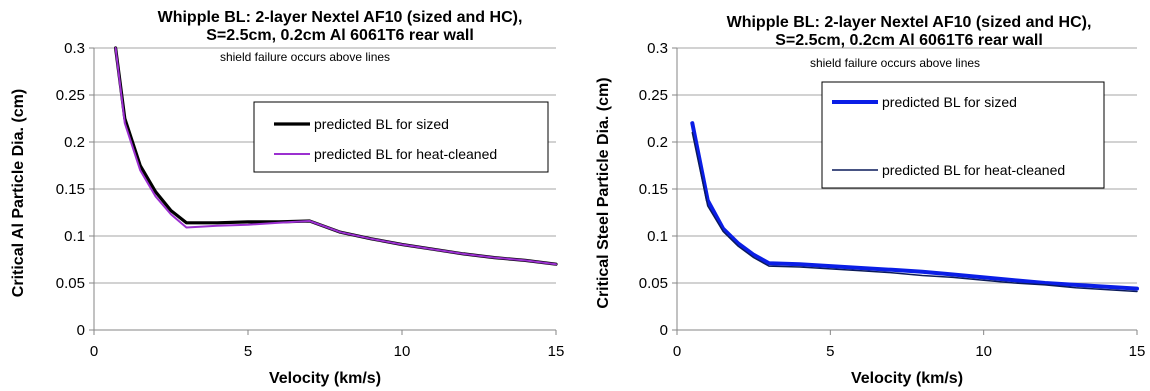 This screenshot has width=1150, height=391. I want to click on y-axis-label: Critical Steel Particle Dia. (cm), so click(603, 192).